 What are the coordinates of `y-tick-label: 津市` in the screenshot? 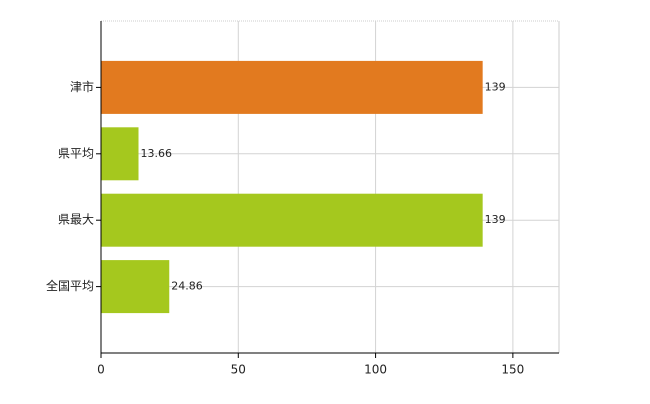 It's located at (82, 86).